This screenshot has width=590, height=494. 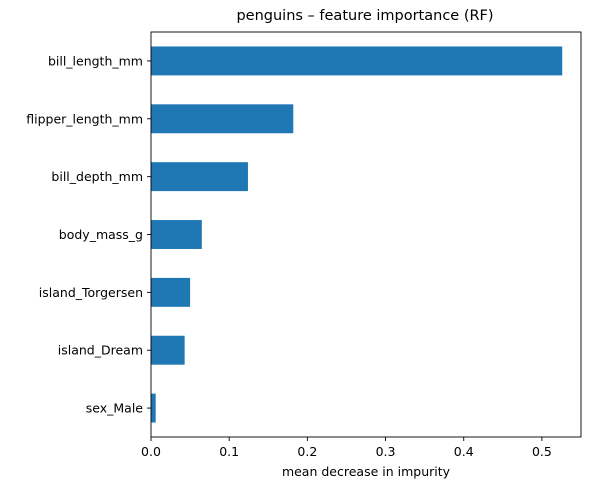 I want to click on bar-bill-length-mm, so click(x=357, y=61).